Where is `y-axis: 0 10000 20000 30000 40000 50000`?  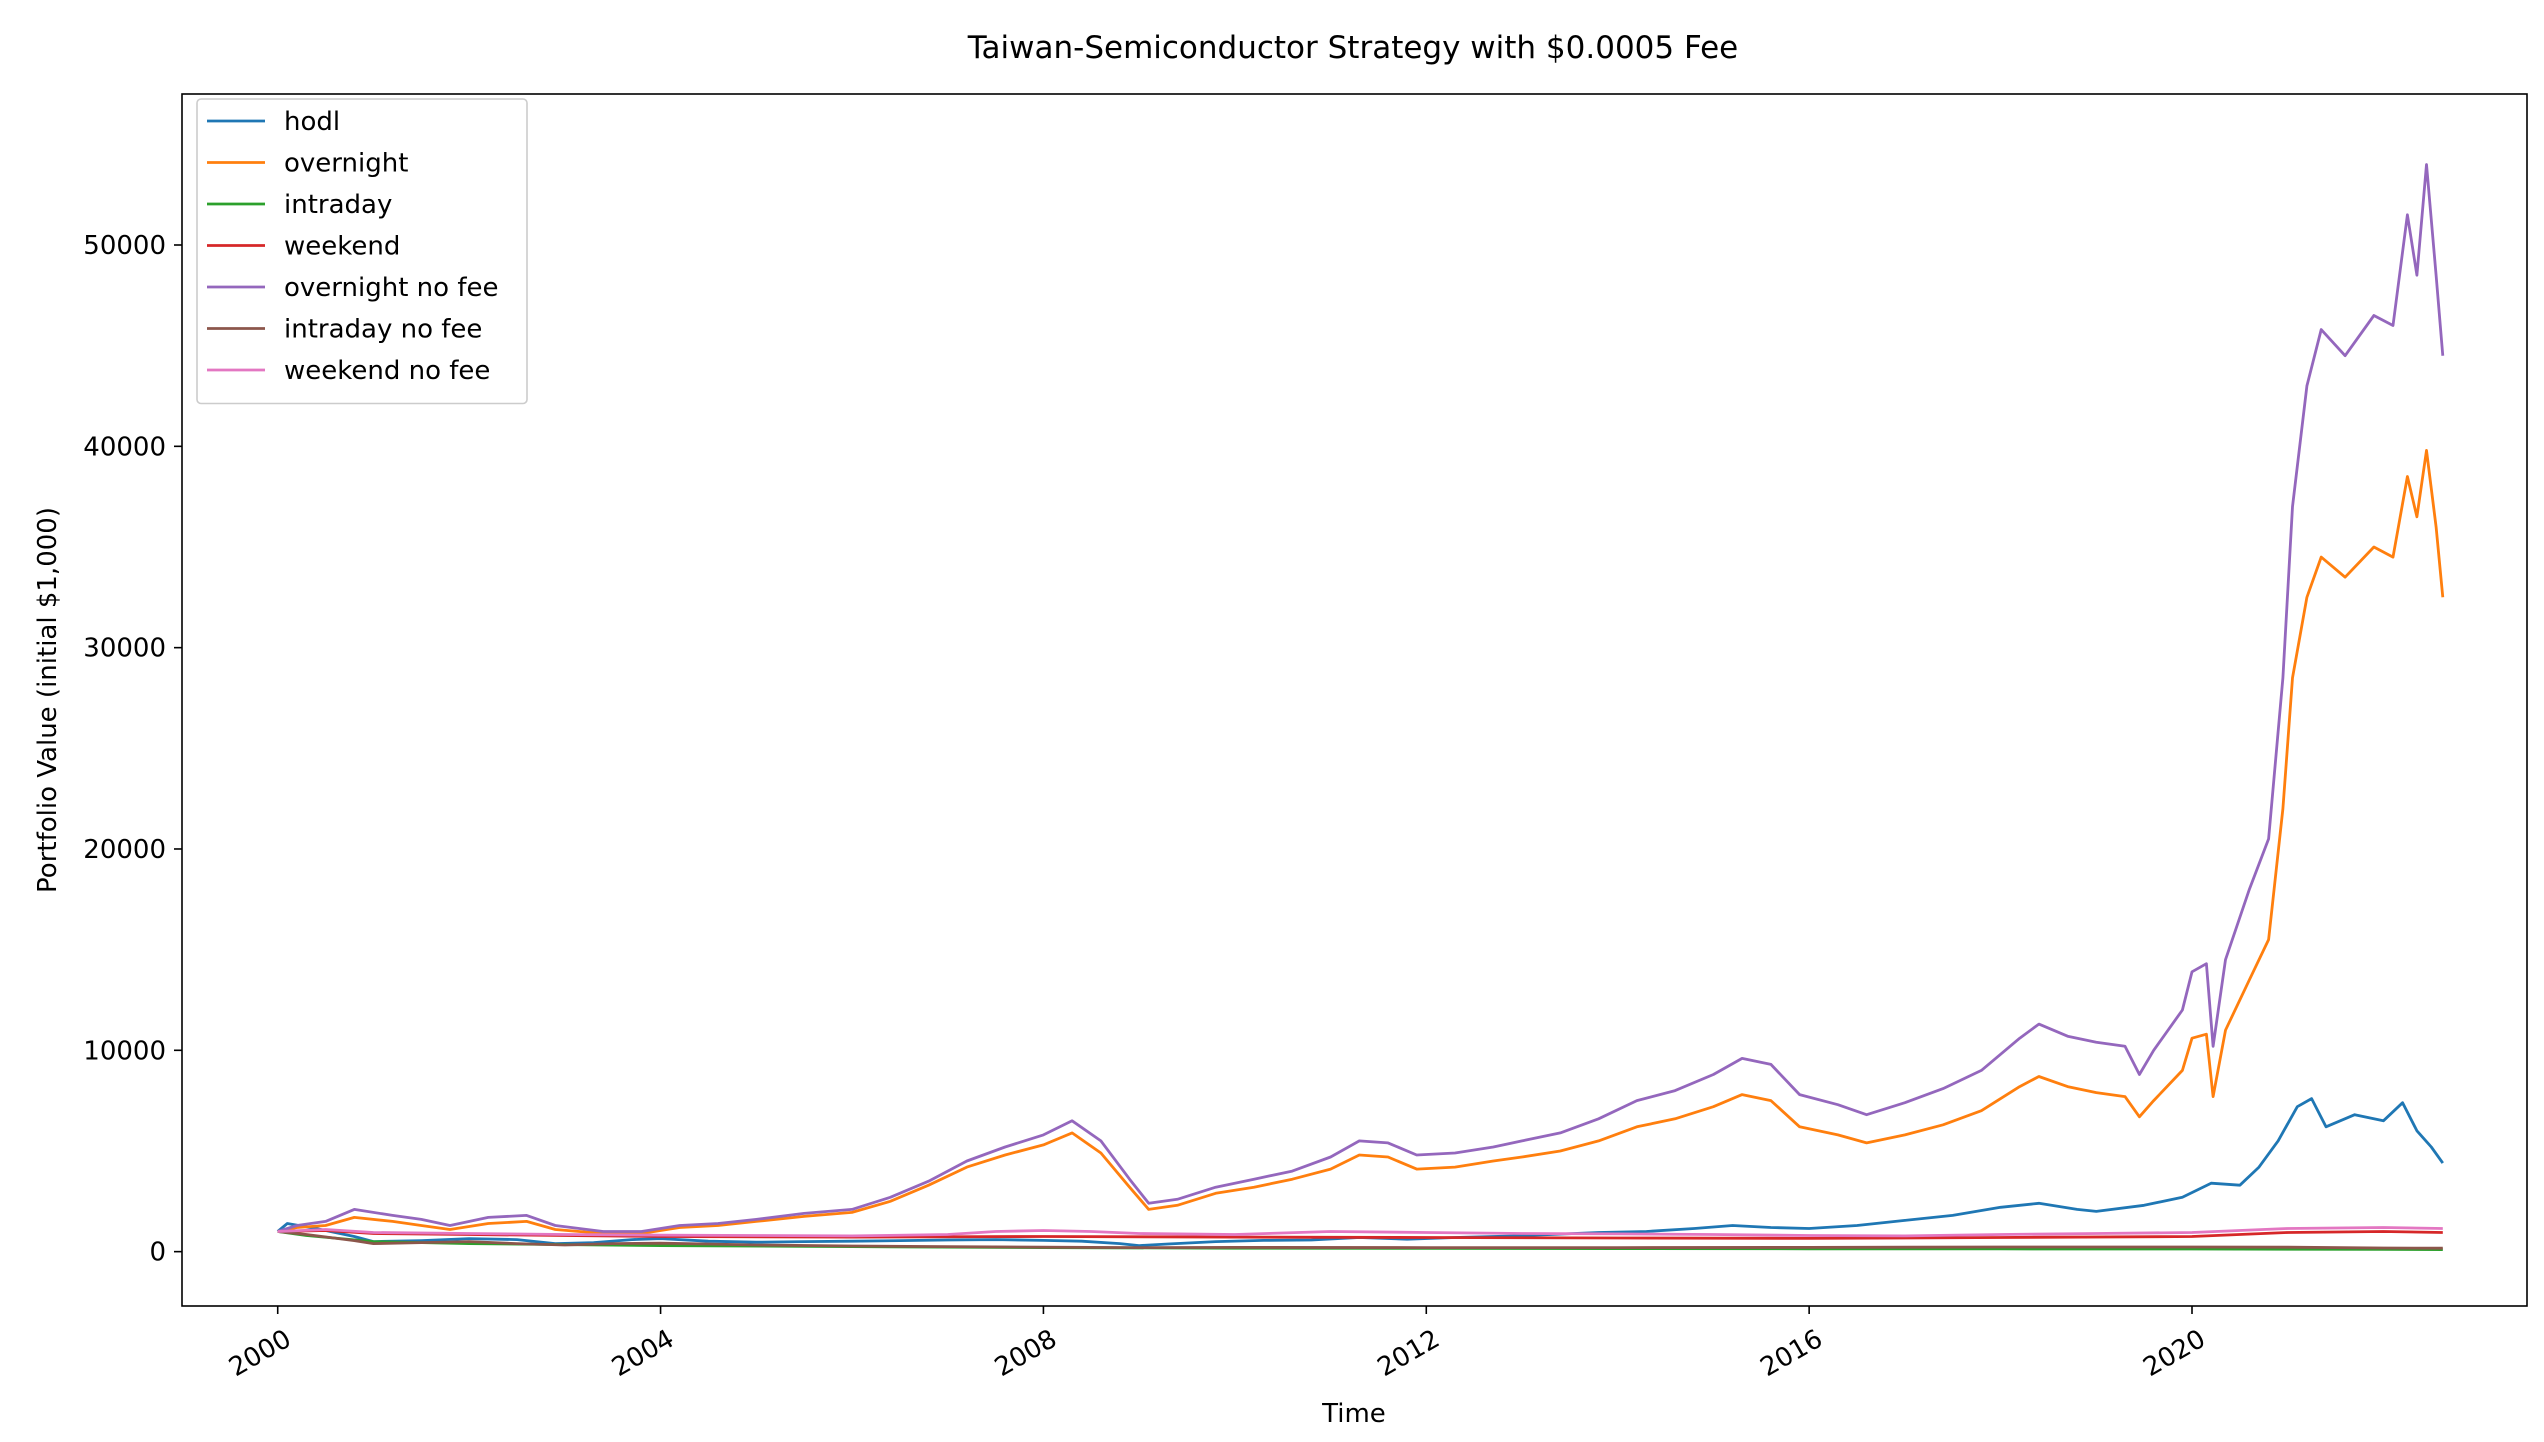 y-axis: 0 10000 20000 30000 40000 50000 is located at coordinates (132, 749).